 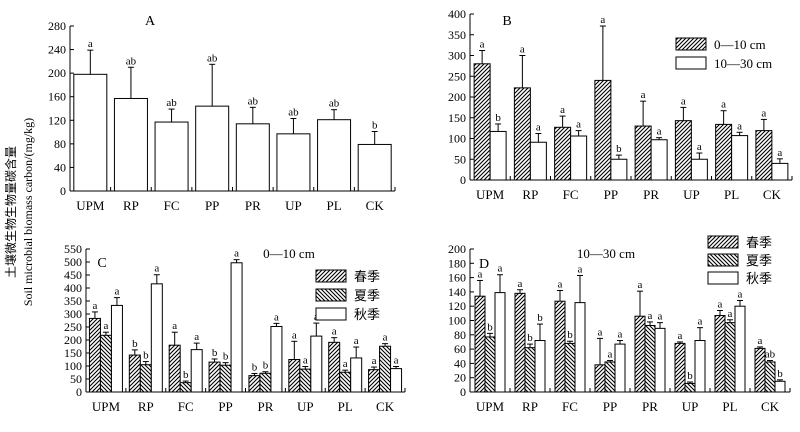 I want to click on y-tick-label: 200, so click(x=457, y=249).